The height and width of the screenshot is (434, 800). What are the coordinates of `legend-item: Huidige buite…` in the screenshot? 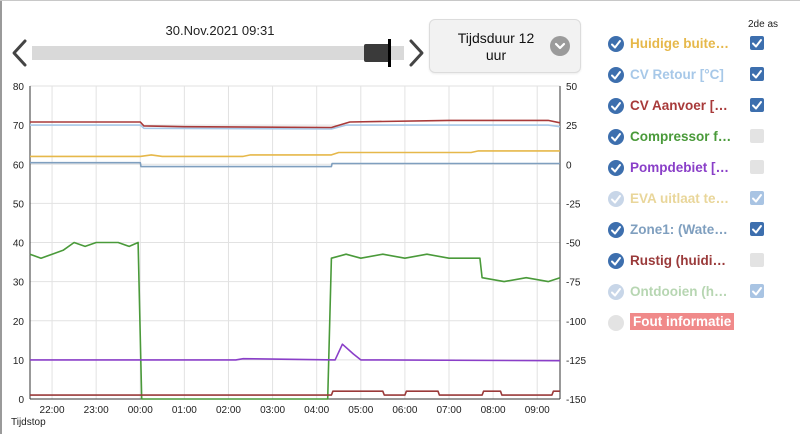 It's located at (699, 44).